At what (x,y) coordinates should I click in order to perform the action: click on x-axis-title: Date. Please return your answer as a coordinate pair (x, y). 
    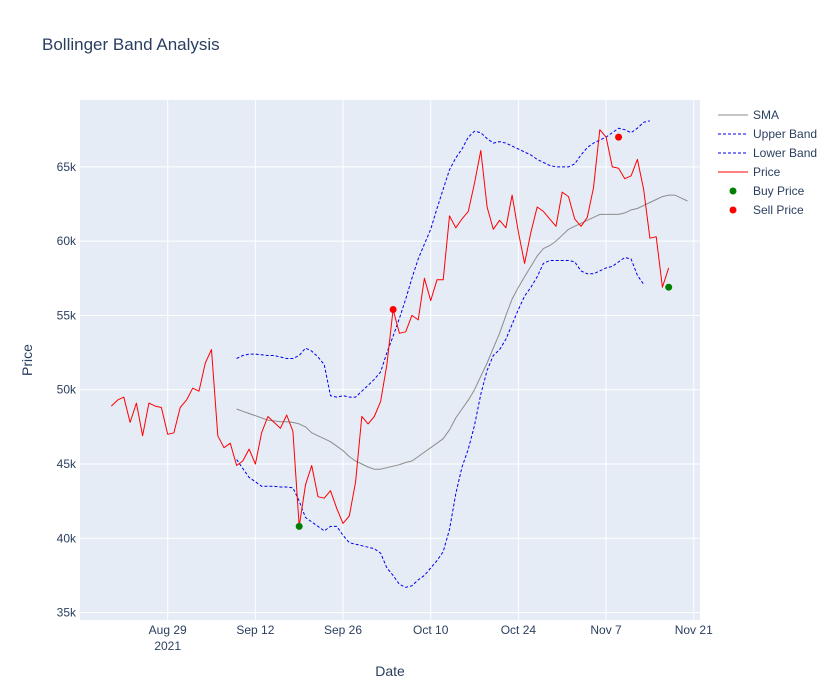
    Looking at the image, I should click on (390, 671).